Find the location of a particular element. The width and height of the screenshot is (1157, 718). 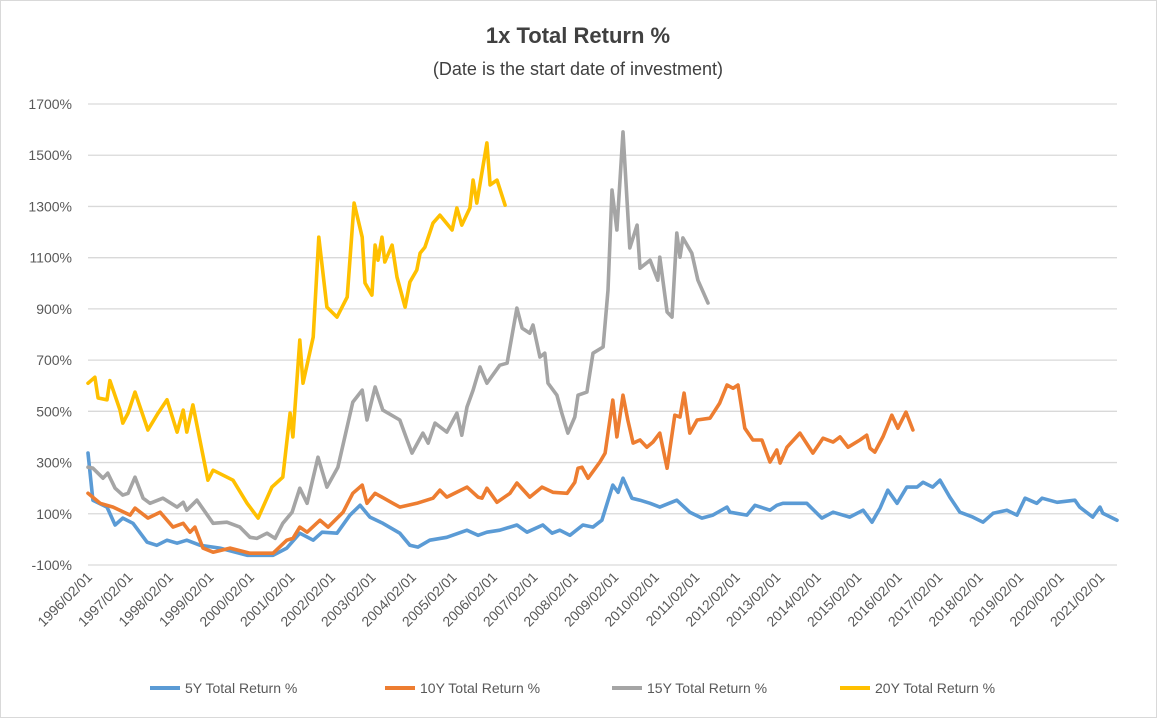

y-tick-label: 1700% is located at coordinates (50, 104).